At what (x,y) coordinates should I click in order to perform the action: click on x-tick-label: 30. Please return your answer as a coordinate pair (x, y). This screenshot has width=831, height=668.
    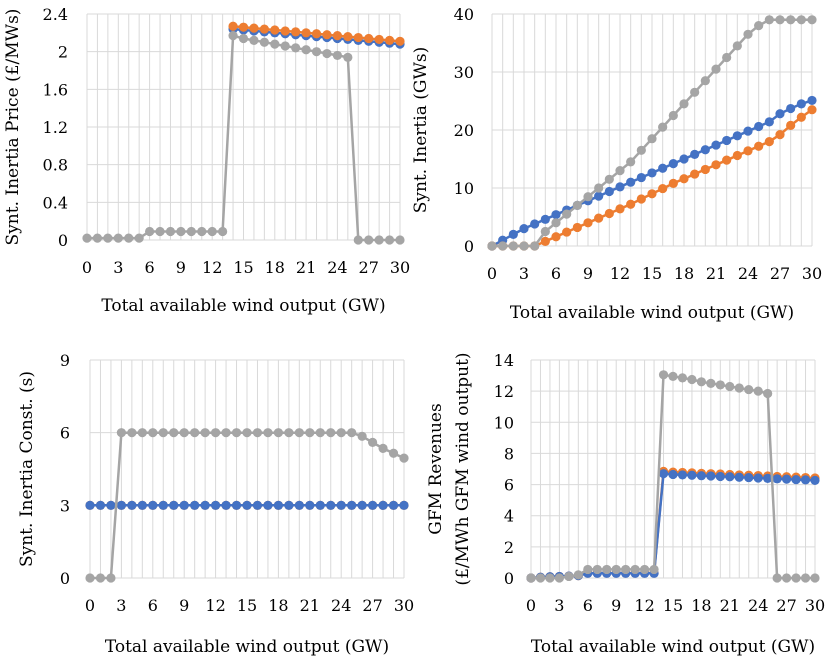
    Looking at the image, I should click on (815, 605).